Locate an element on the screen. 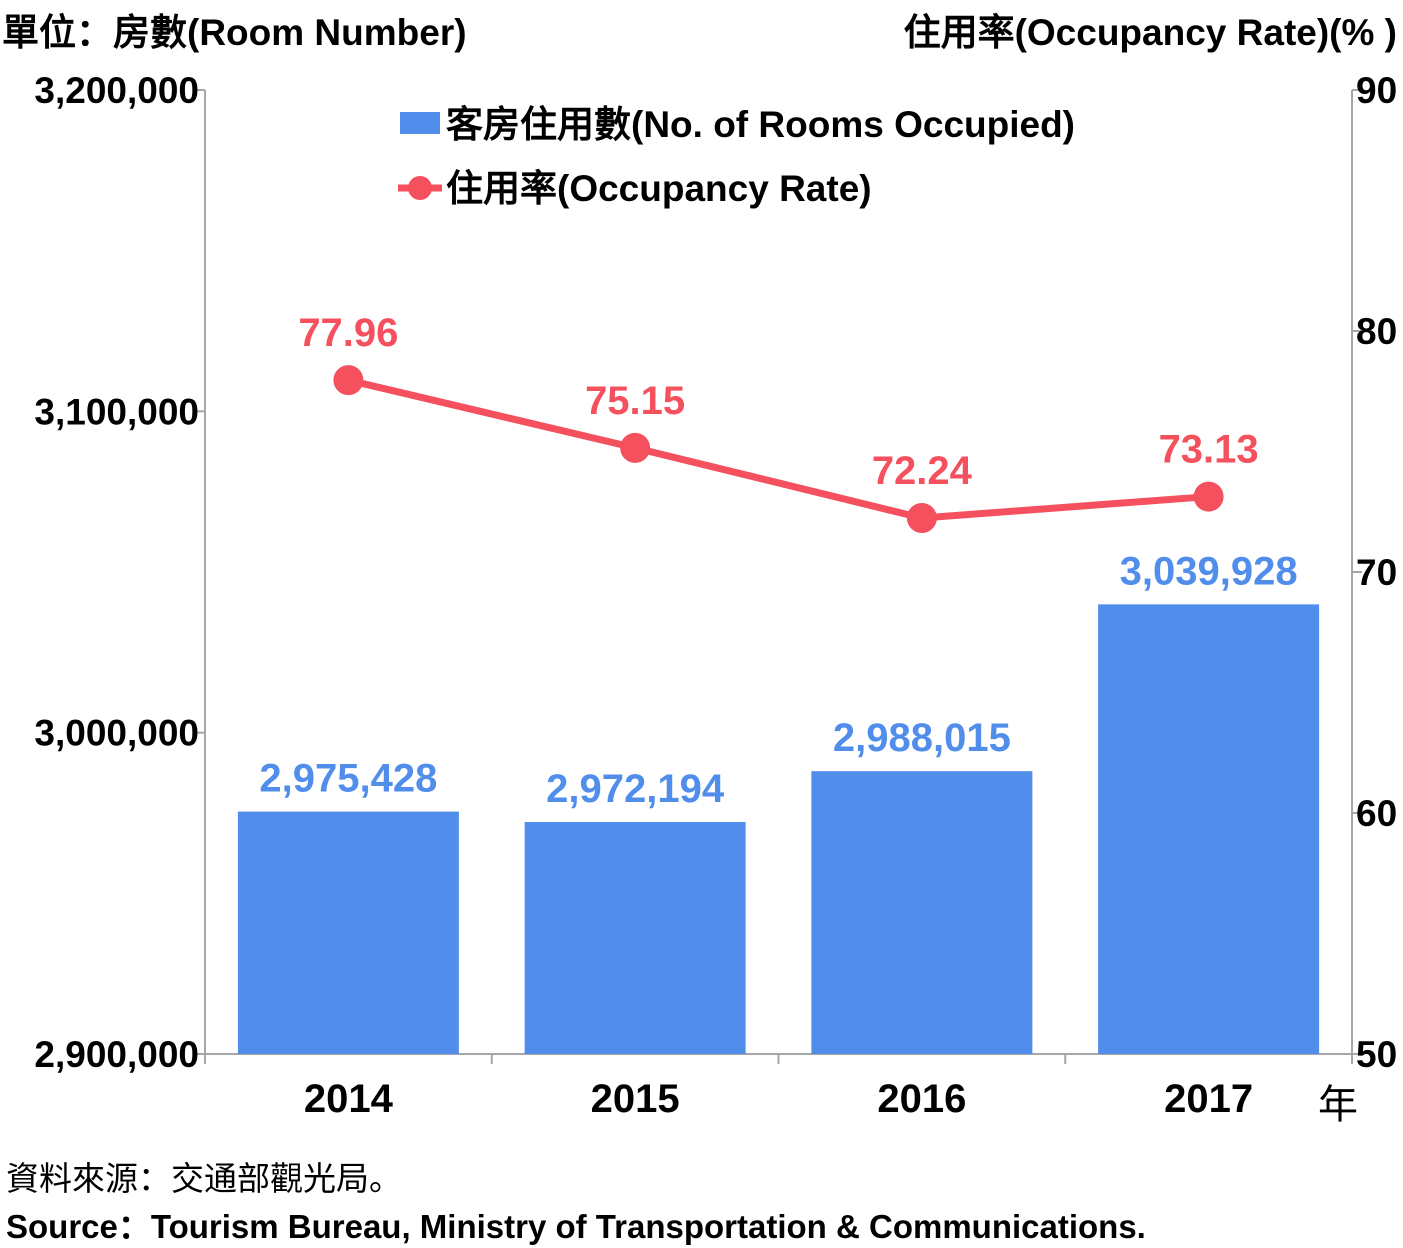 The width and height of the screenshot is (1403, 1248). line-value-label: 75.15 is located at coordinates (635, 401).